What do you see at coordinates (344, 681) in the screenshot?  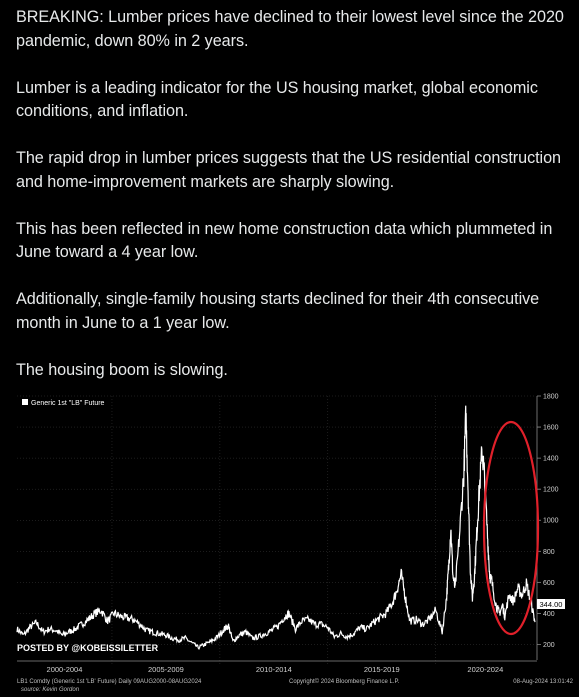 I see `footer-center: Copyright© 2024 Bloomberg Finance L.P.` at bounding box center [344, 681].